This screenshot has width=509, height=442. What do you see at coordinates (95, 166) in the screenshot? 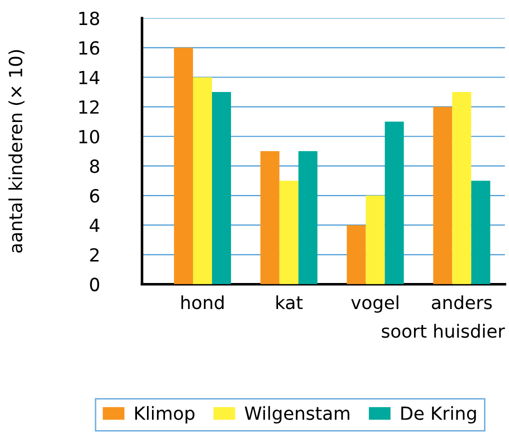
I see `y-tick-label: 8` at bounding box center [95, 166].